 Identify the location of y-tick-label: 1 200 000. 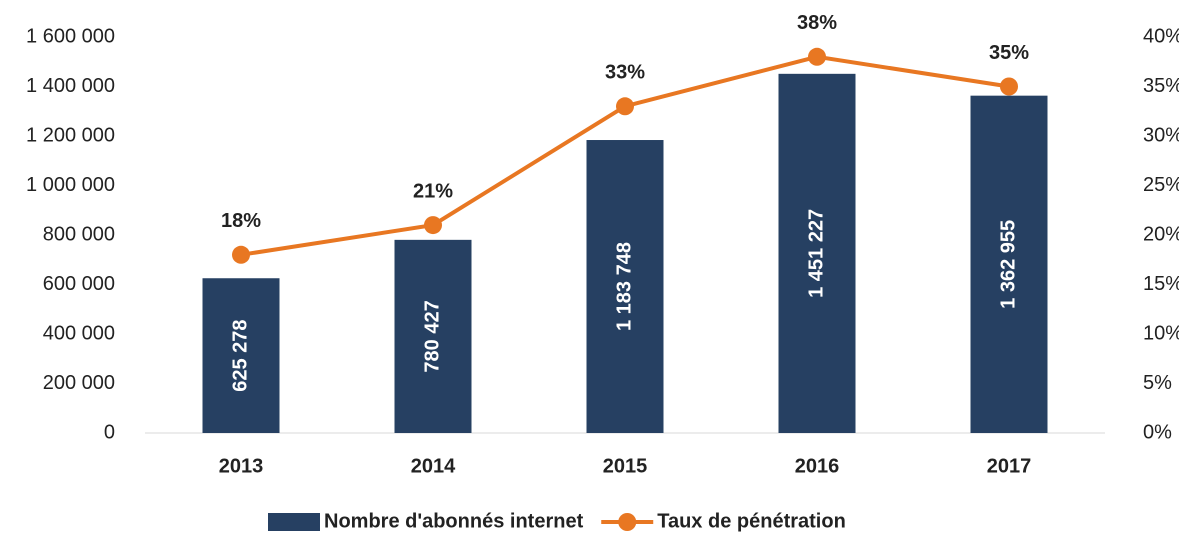
(70, 135).